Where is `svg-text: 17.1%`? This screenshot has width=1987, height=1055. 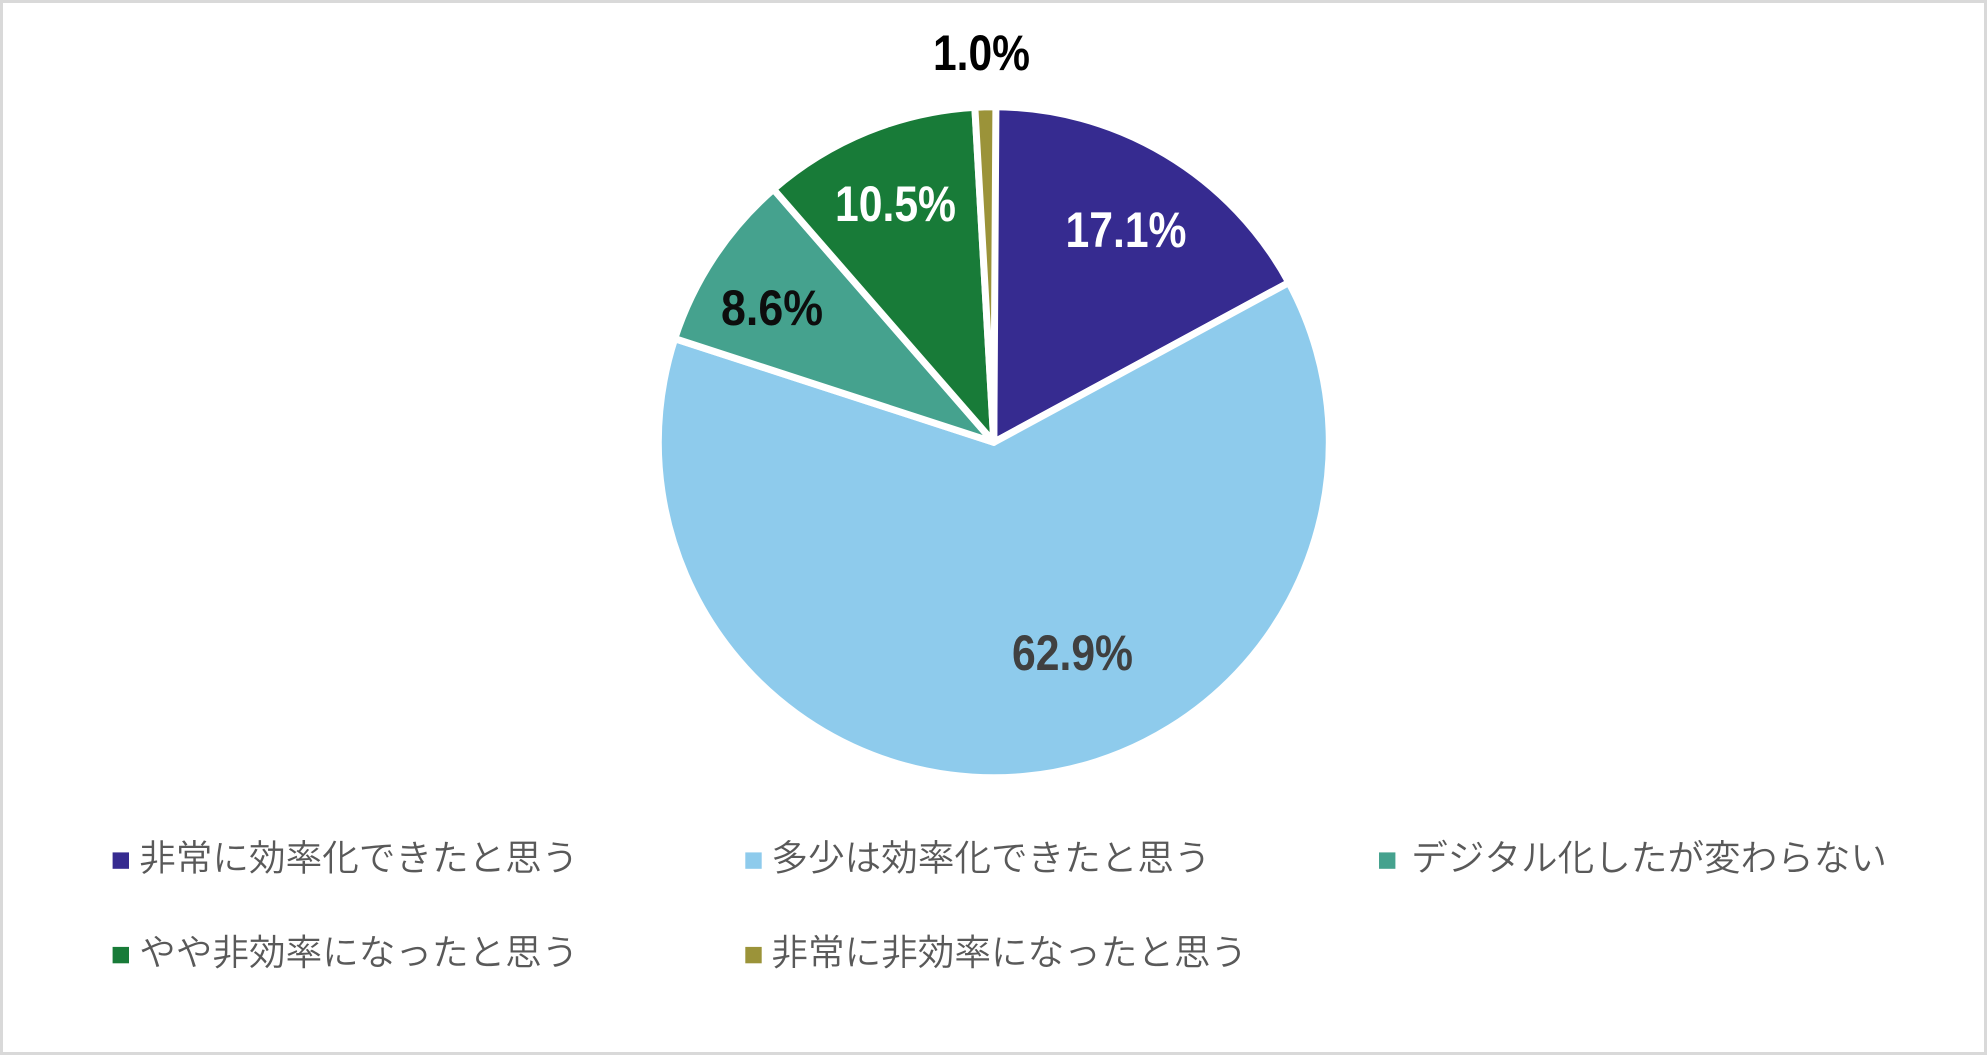 svg-text: 17.1% is located at coordinates (1126, 230).